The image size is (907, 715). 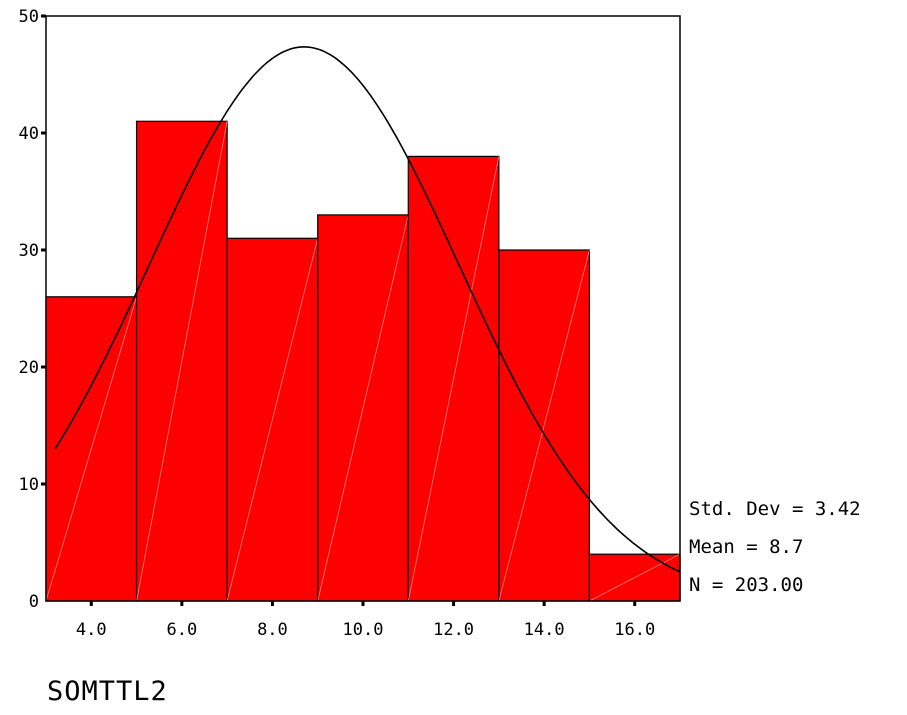 I want to click on x-tick-label: 4.0, so click(x=91, y=630).